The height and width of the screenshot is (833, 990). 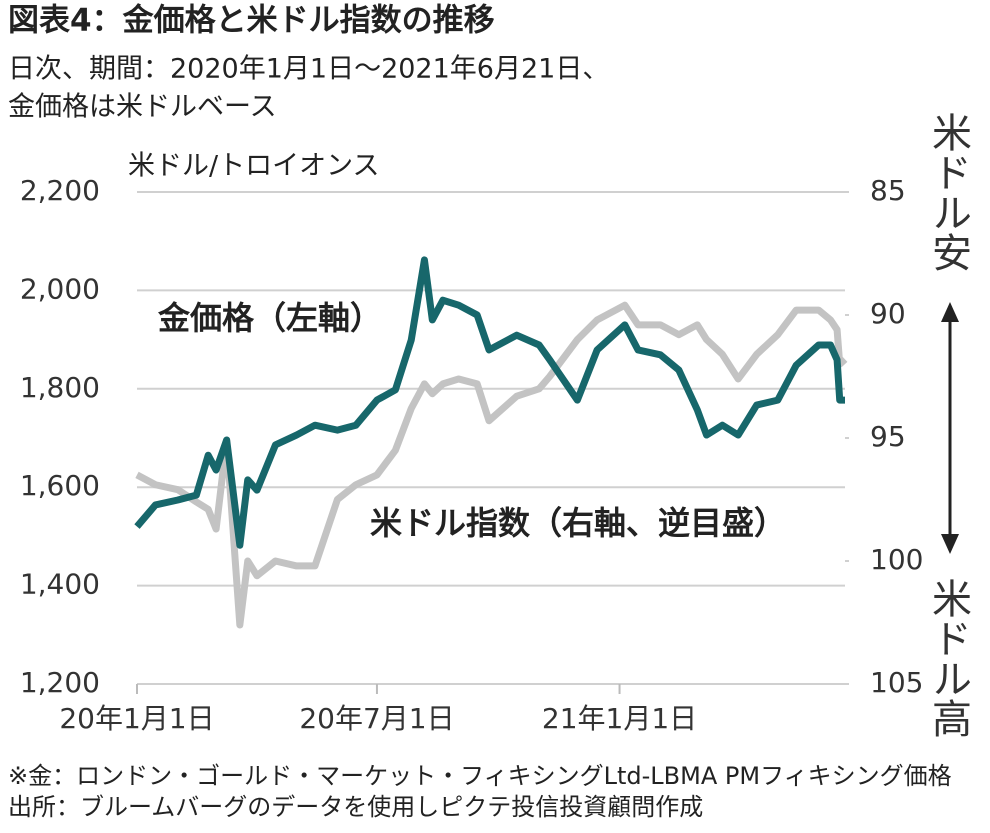 What do you see at coordinates (60, 584) in the screenshot?
I see `y-tick-label: 1,400` at bounding box center [60, 584].